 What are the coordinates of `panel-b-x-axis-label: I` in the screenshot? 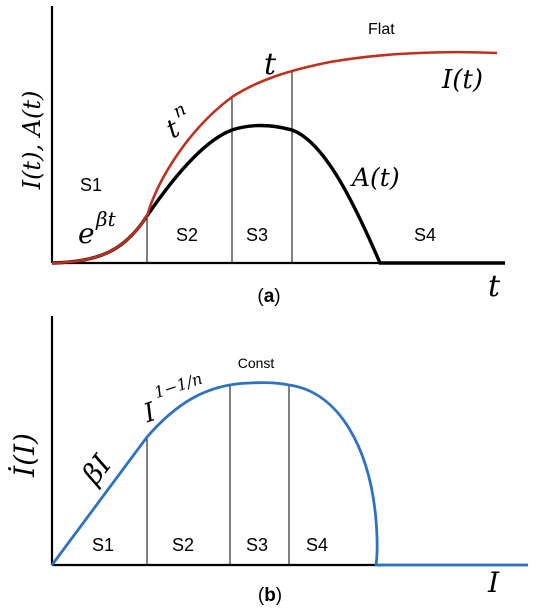 It's located at (493, 582).